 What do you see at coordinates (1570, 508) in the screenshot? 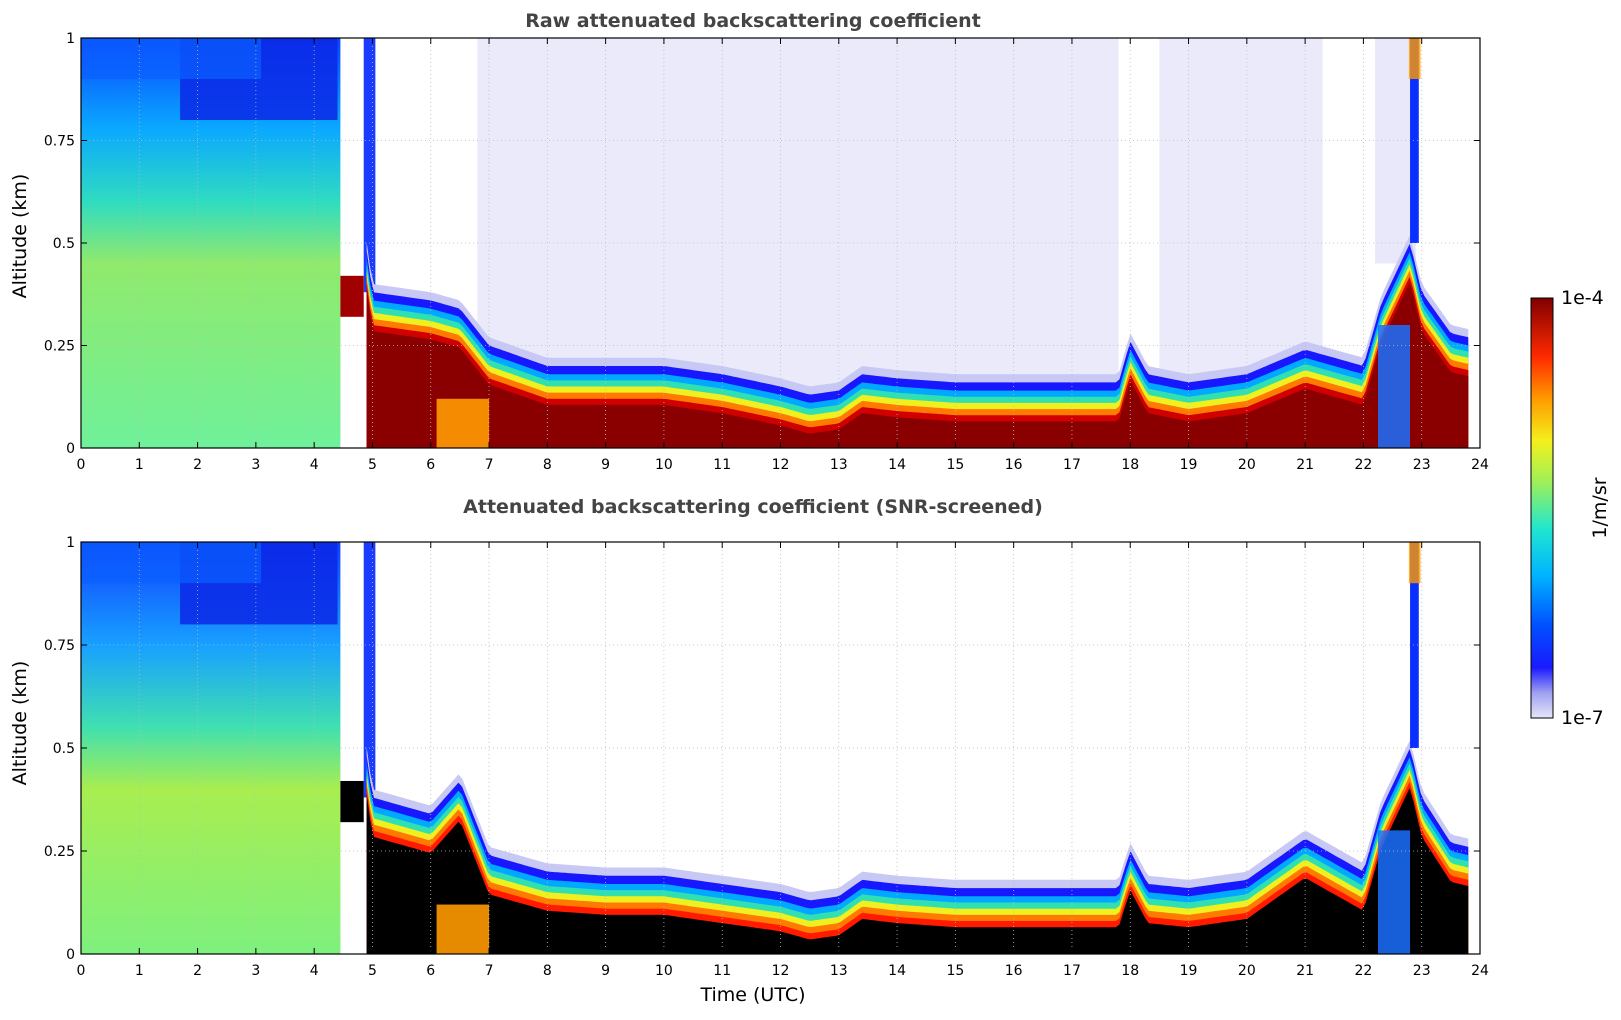
I see `colorbar: 1e-4 1e-7 1/m/sr` at bounding box center [1570, 508].